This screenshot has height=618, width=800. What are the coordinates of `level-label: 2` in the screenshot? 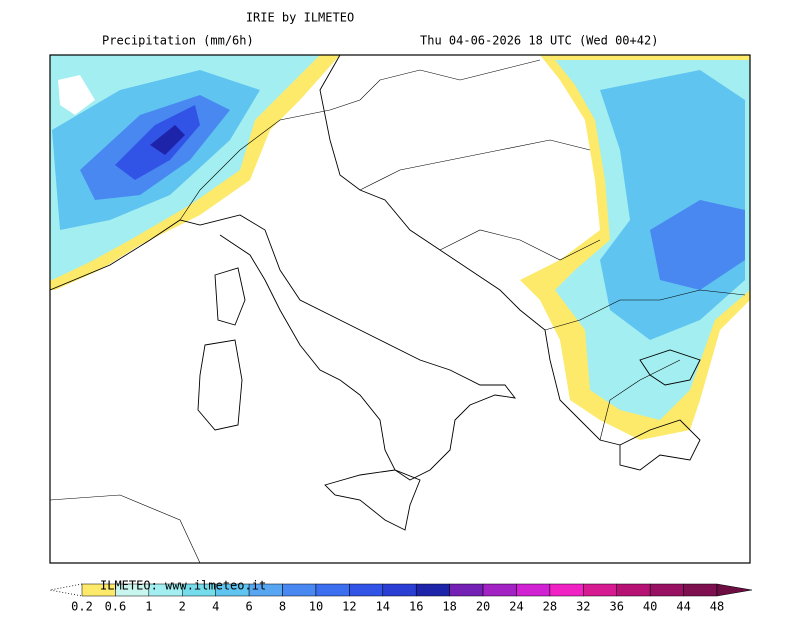 It's located at (182, 607).